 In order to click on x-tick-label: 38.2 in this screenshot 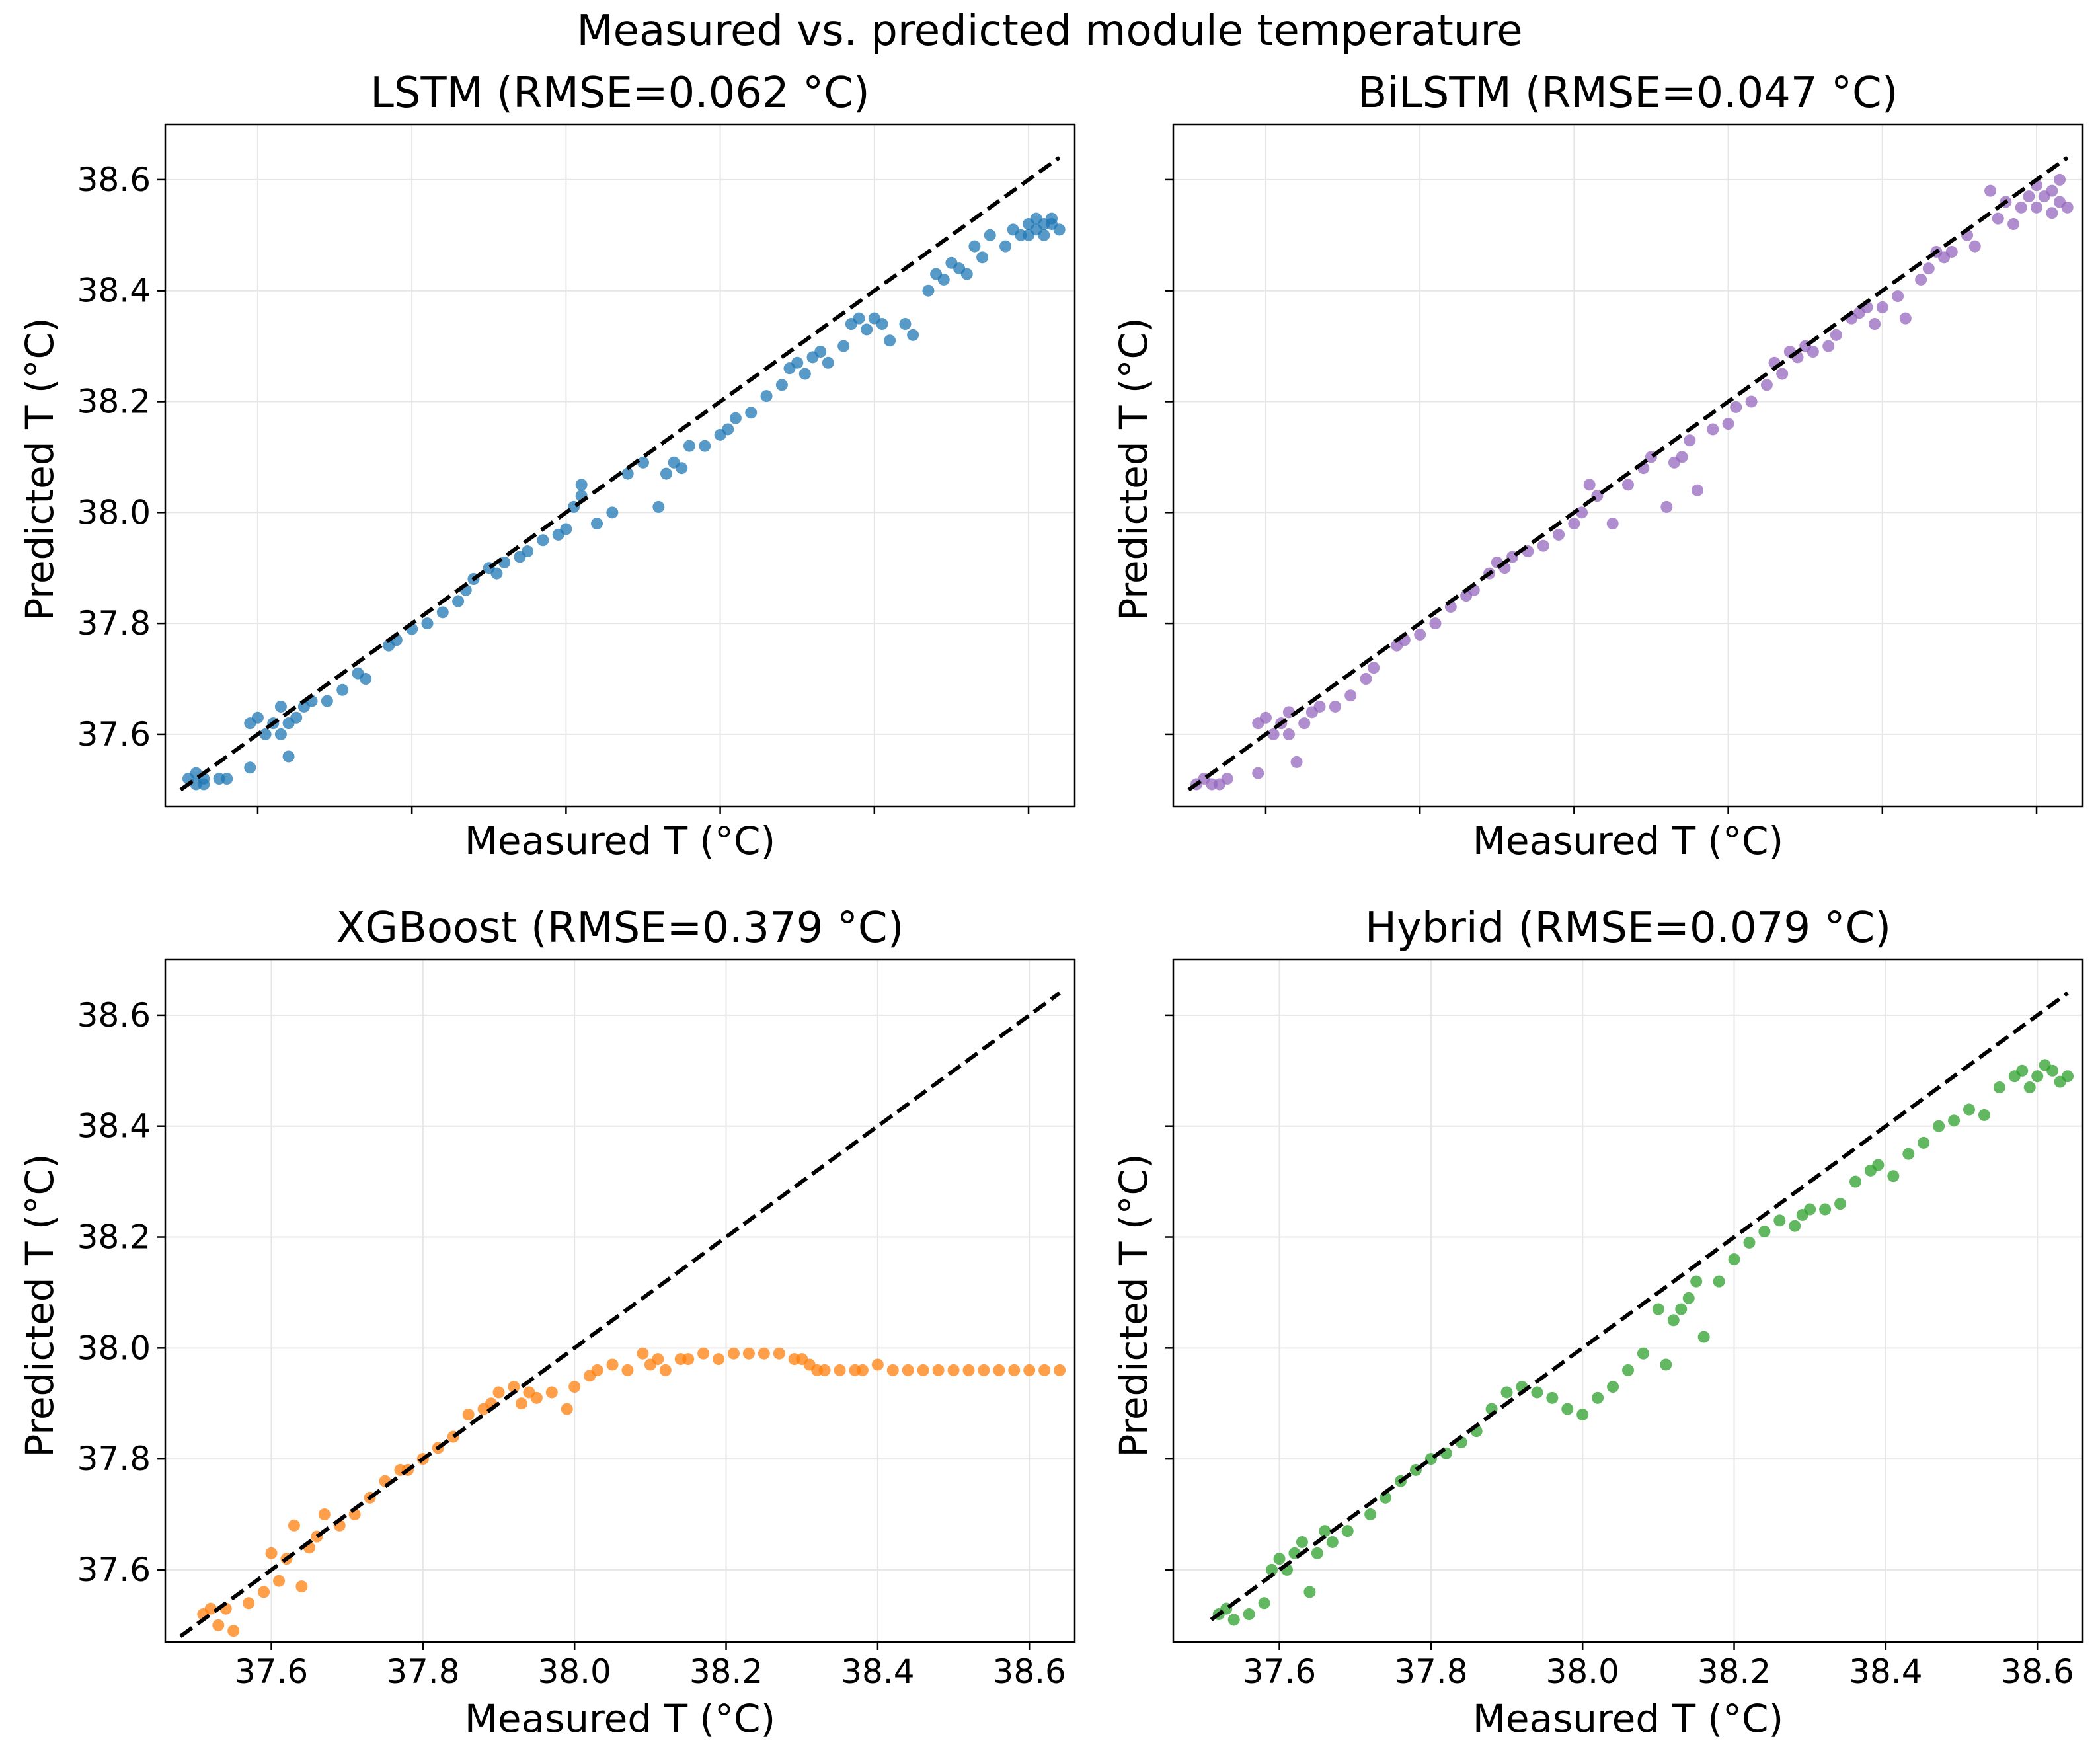, I will do `click(1734, 1672)`.